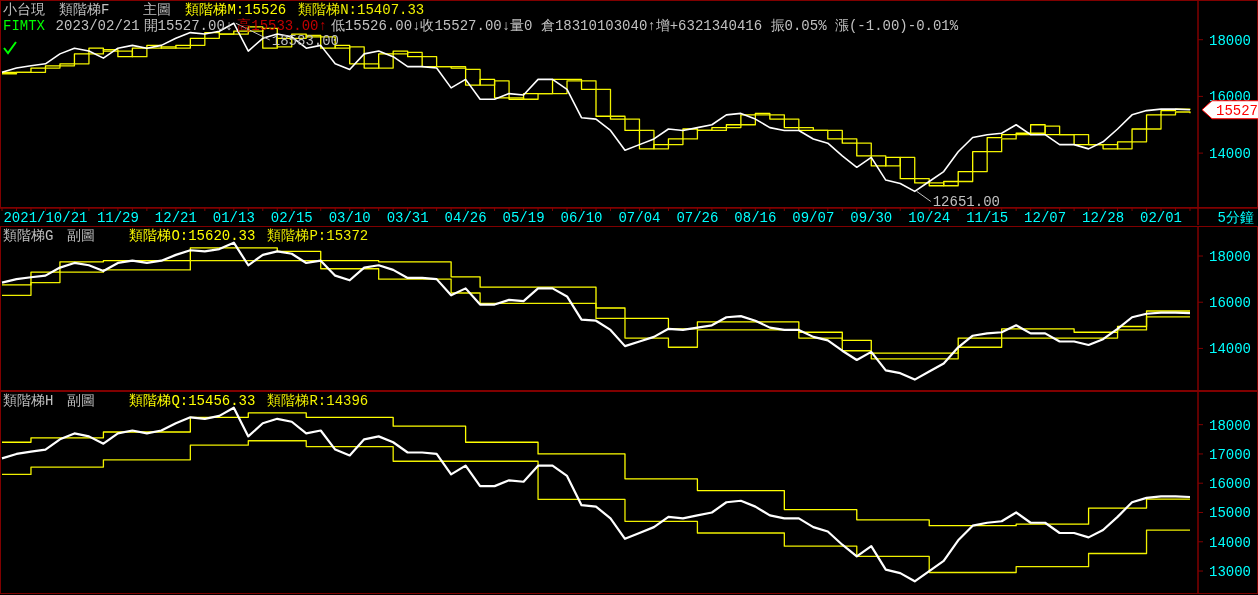 This screenshot has height=595, width=1258. What do you see at coordinates (175, 218) in the screenshot?
I see `x-tick-label: 12/21` at bounding box center [175, 218].